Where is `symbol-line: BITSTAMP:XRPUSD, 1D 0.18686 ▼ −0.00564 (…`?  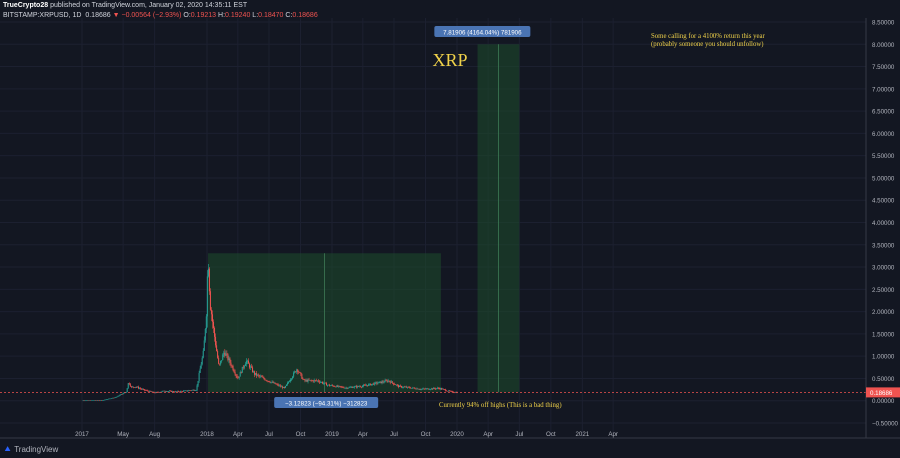 symbol-line: BITSTAMP:XRPUSD, 1D 0.18686 ▼ −0.00564 (… is located at coordinates (160, 15).